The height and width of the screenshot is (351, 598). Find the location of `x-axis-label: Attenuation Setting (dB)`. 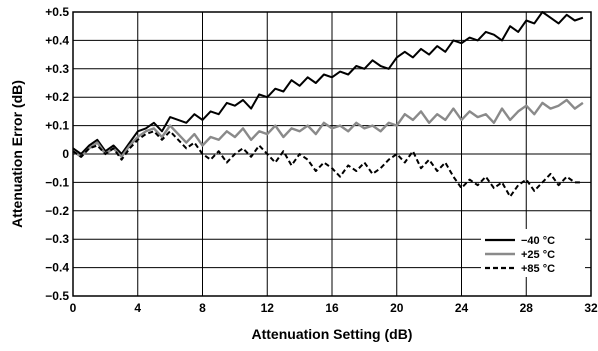

x-axis-label: Attenuation Setting (dB) is located at coordinates (332, 334).